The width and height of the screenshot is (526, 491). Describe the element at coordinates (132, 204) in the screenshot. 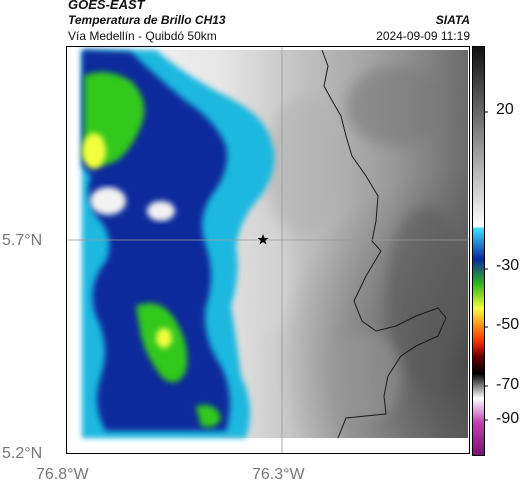

I see `clear-sky-pockets` at that location.